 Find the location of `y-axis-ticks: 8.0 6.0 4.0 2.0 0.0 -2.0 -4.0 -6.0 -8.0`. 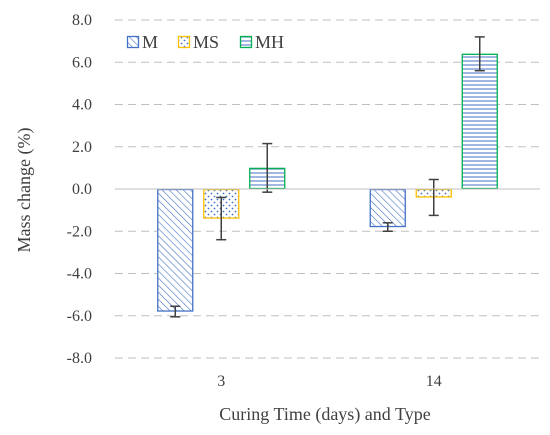

y-axis-ticks: 8.0 6.0 4.0 2.0 0.0 -2.0 -4.0 -6.0 -8.0 is located at coordinates (79, 189).